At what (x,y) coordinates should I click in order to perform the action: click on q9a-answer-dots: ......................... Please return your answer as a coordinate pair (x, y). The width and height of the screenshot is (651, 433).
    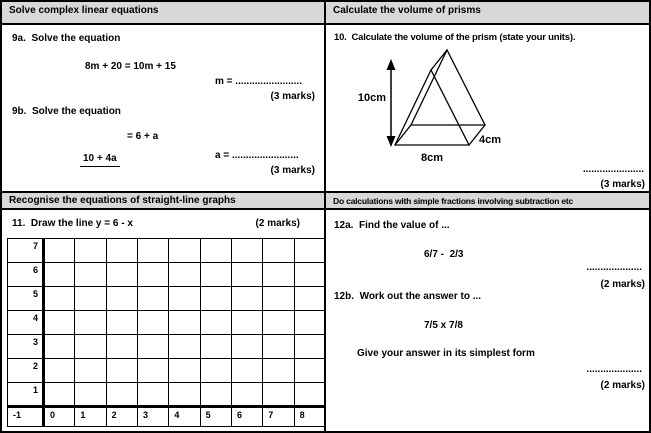
    Looking at the image, I should click on (268, 81).